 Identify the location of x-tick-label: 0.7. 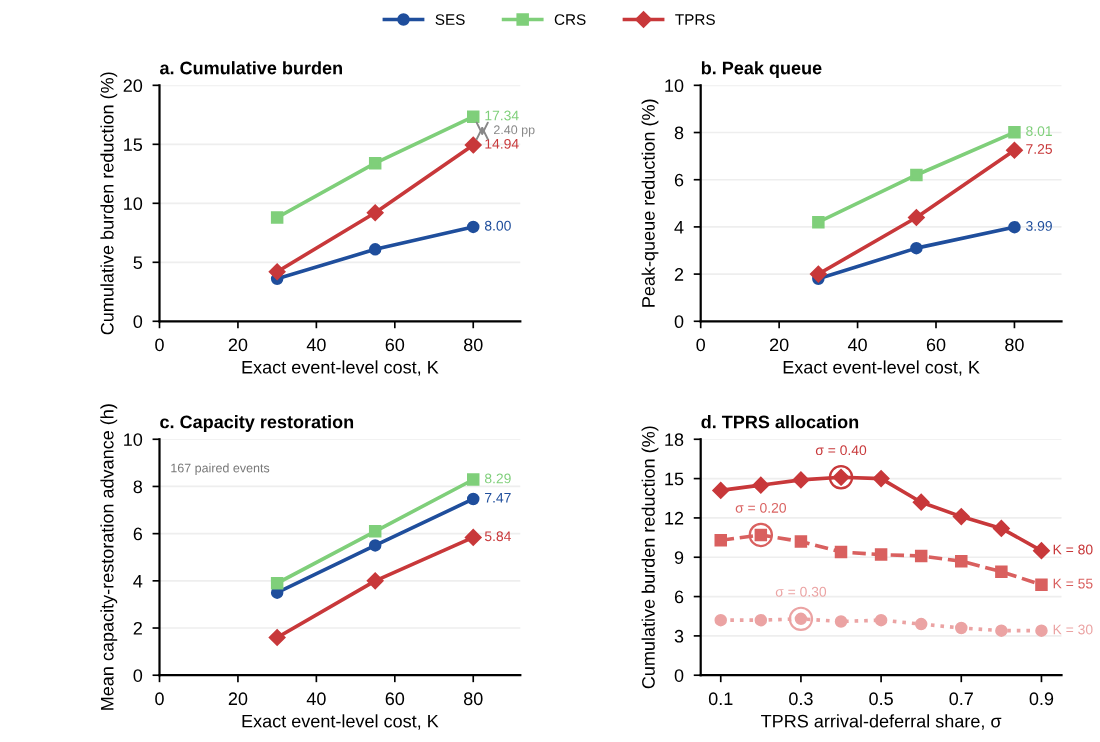
(961, 699).